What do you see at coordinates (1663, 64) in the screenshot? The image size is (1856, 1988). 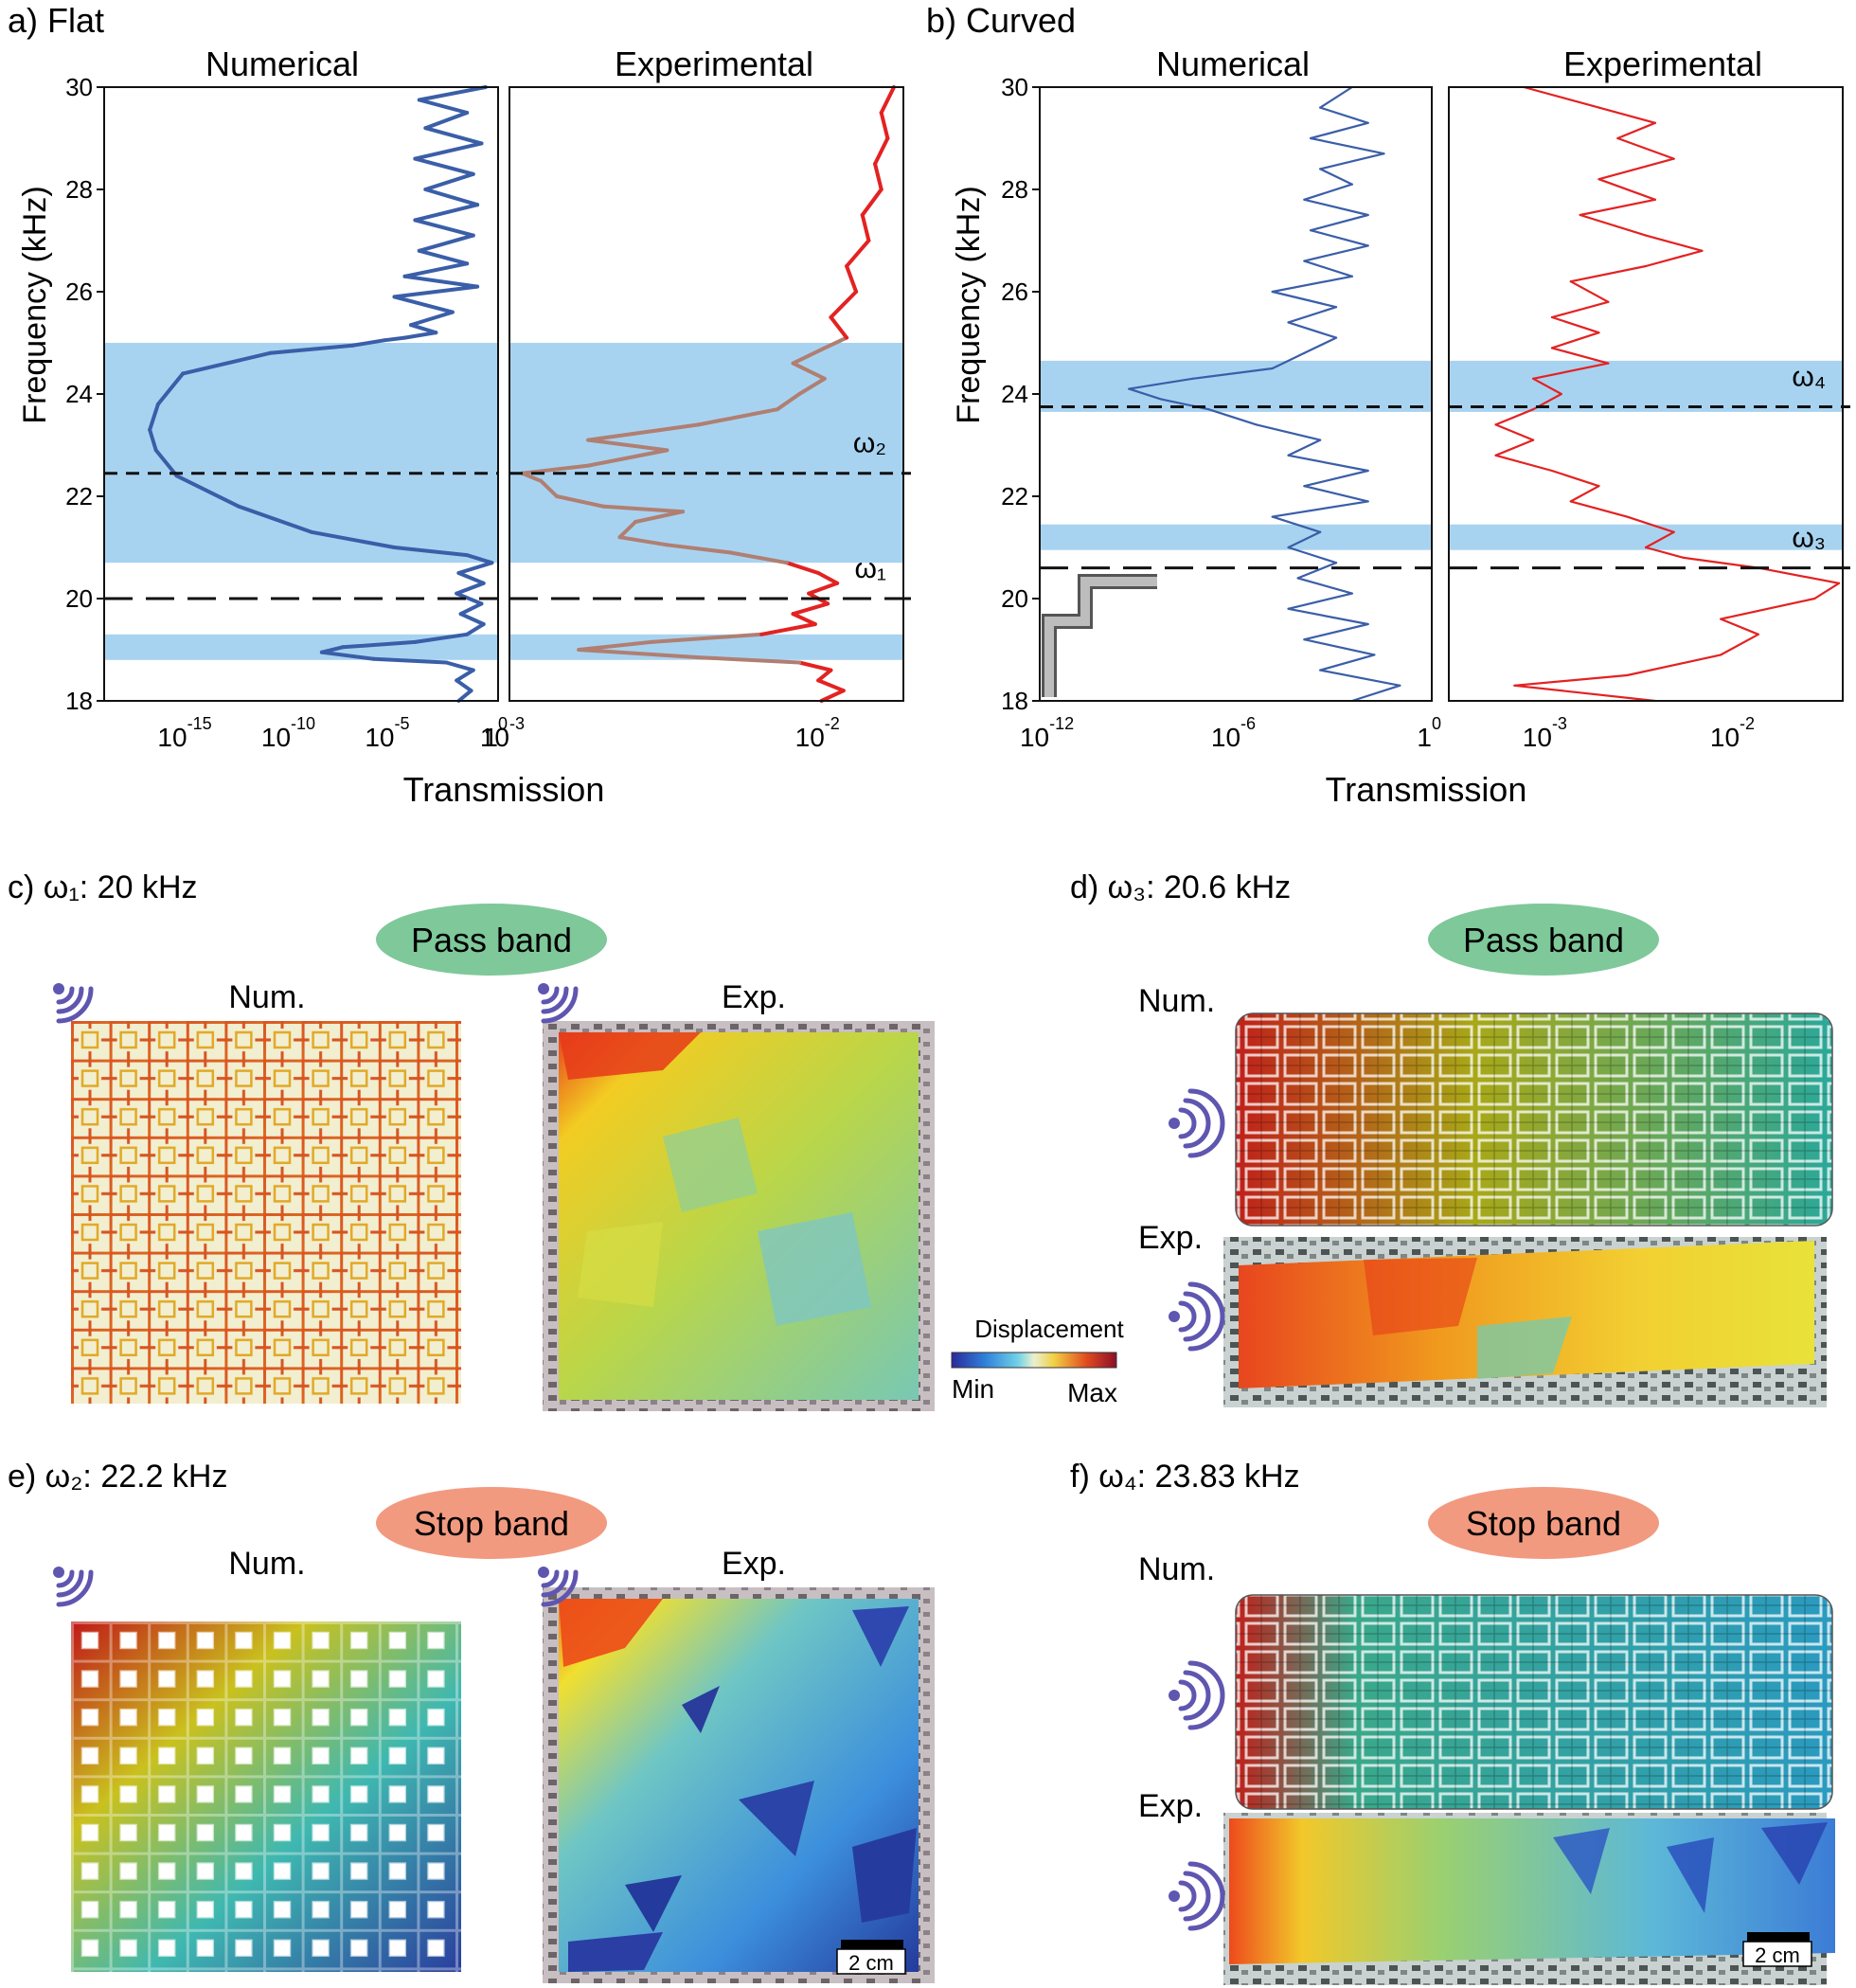 I see `panel-b-exp-title: Experimental` at bounding box center [1663, 64].